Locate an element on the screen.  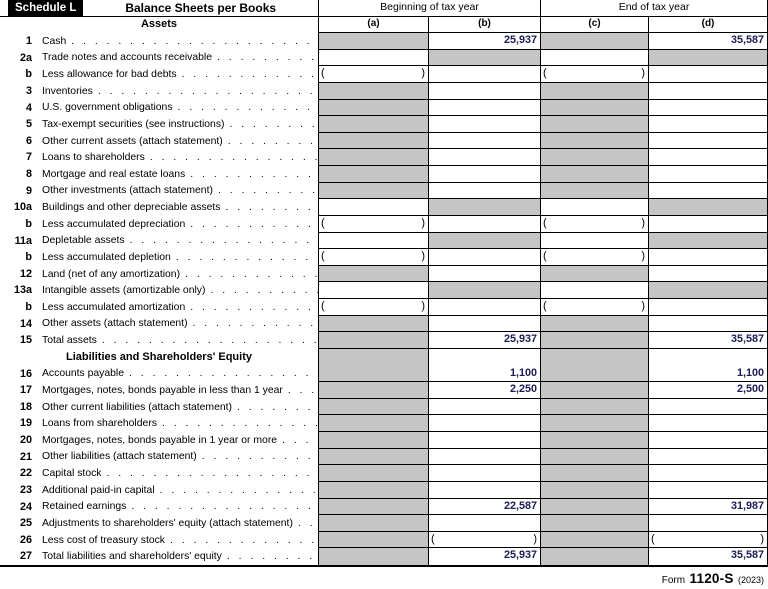
row-label: Inventories is located at coordinates (67, 91).